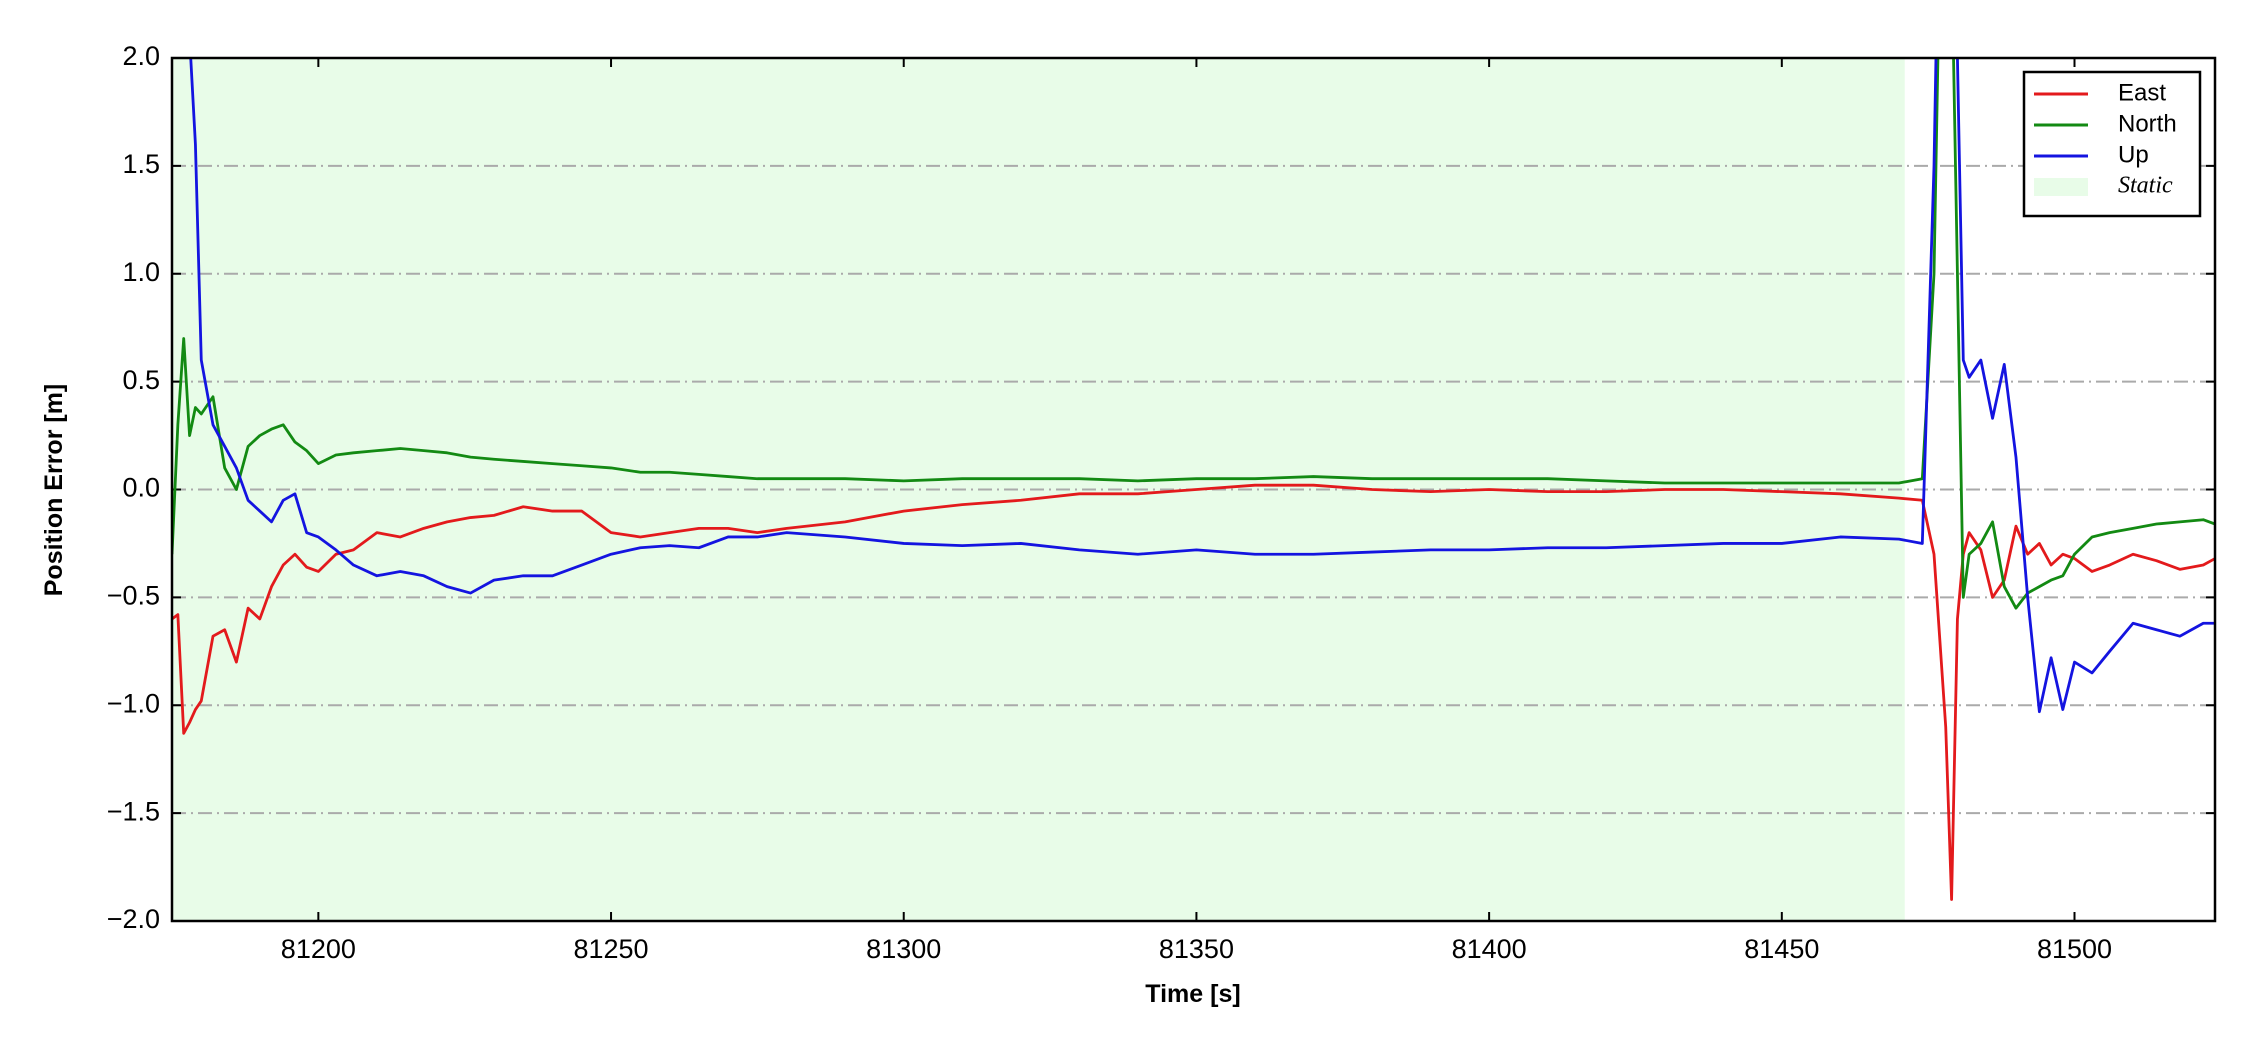 The height and width of the screenshot is (1050, 2250). I want to click on y-tick-label: 1.5, so click(141, 164).